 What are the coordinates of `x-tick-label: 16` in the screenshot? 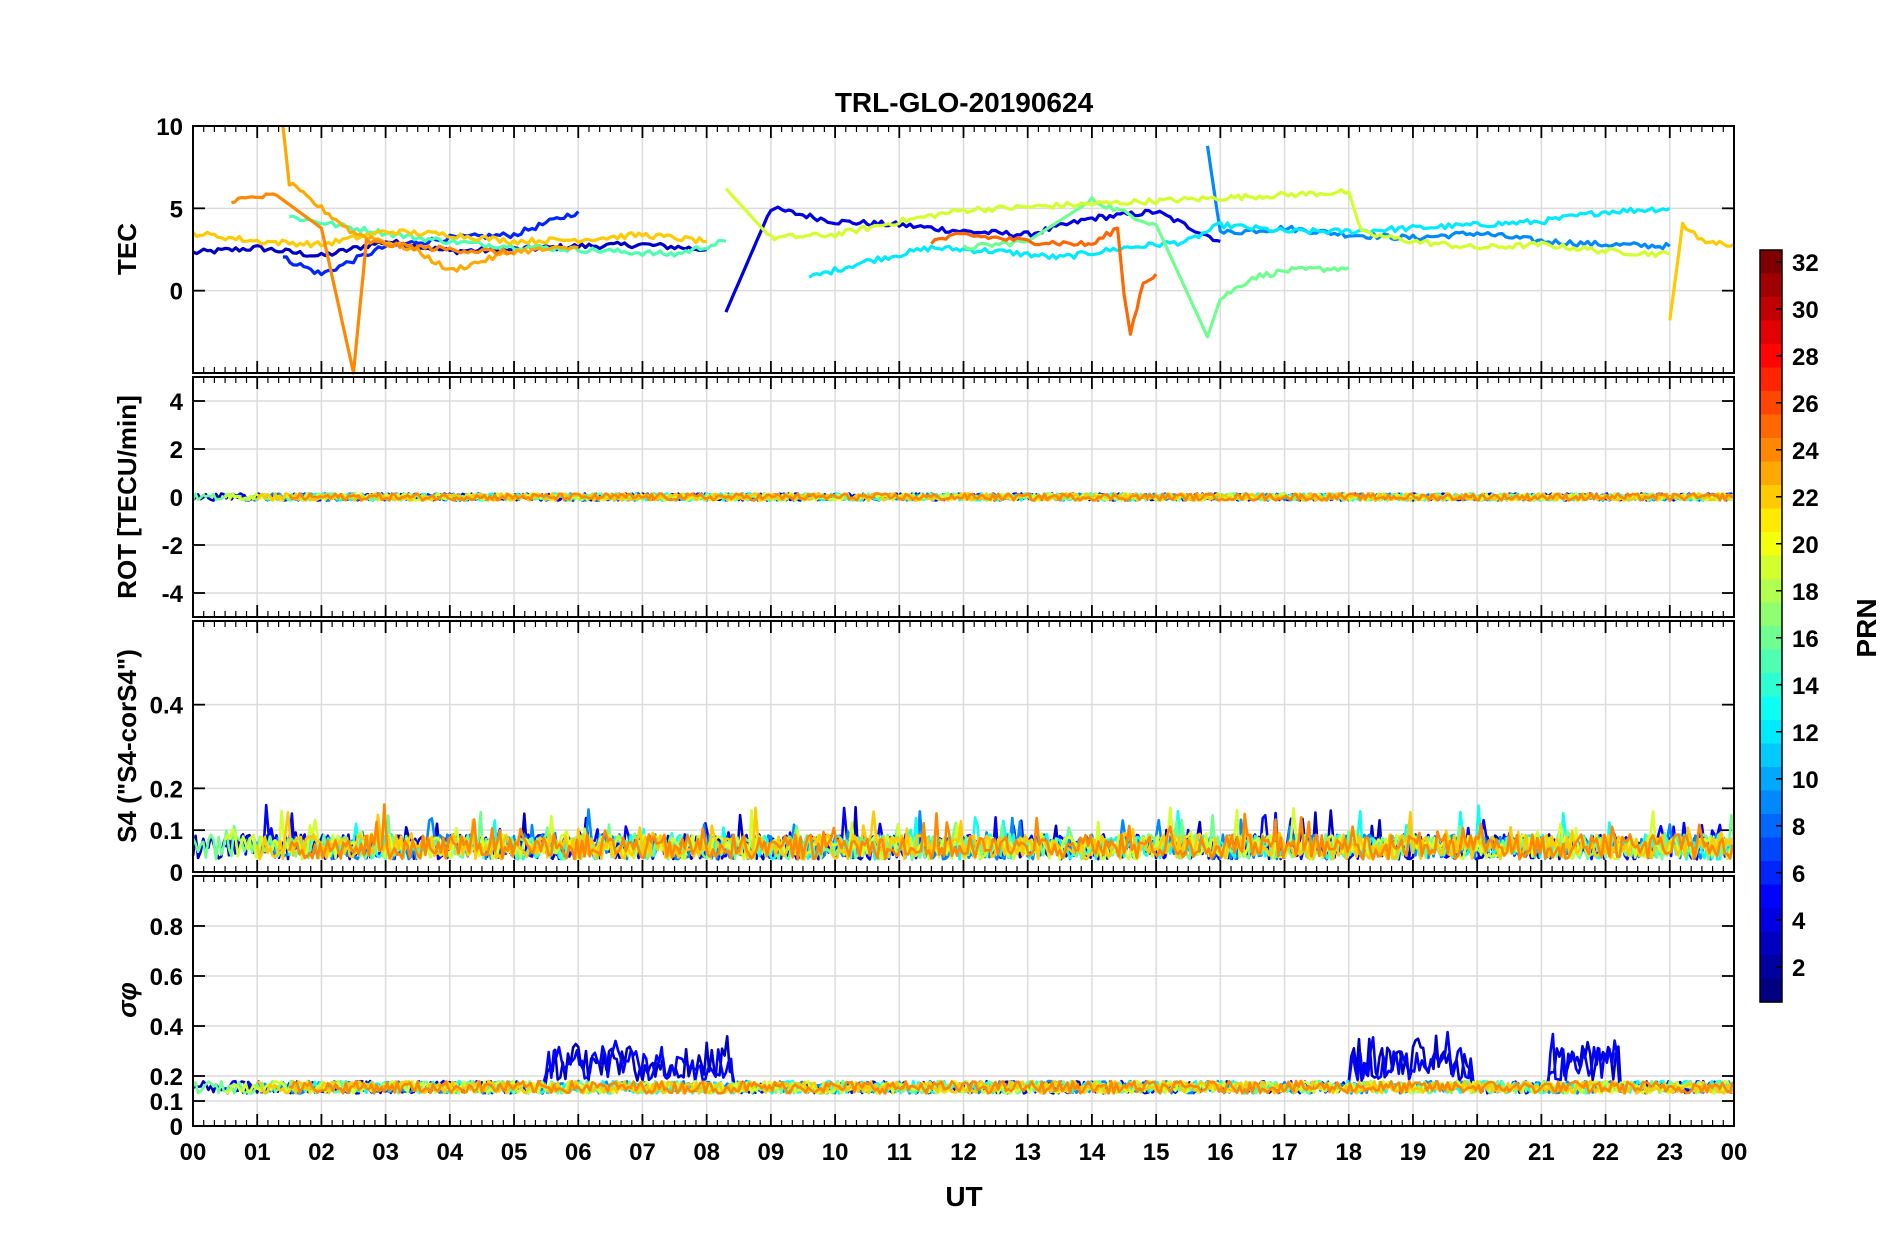 It's located at (1220, 1152).